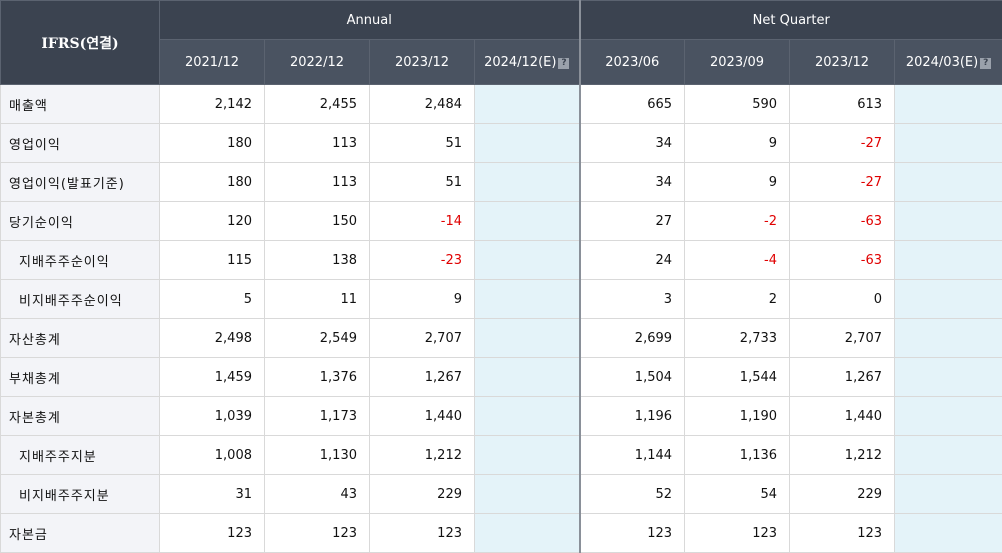 The width and height of the screenshot is (1002, 553). Describe the element at coordinates (501, 455) in the screenshot. I see `table-row: 지배주주지분 1,008 1,130 1,212 1,144 1,136 1,212` at that location.